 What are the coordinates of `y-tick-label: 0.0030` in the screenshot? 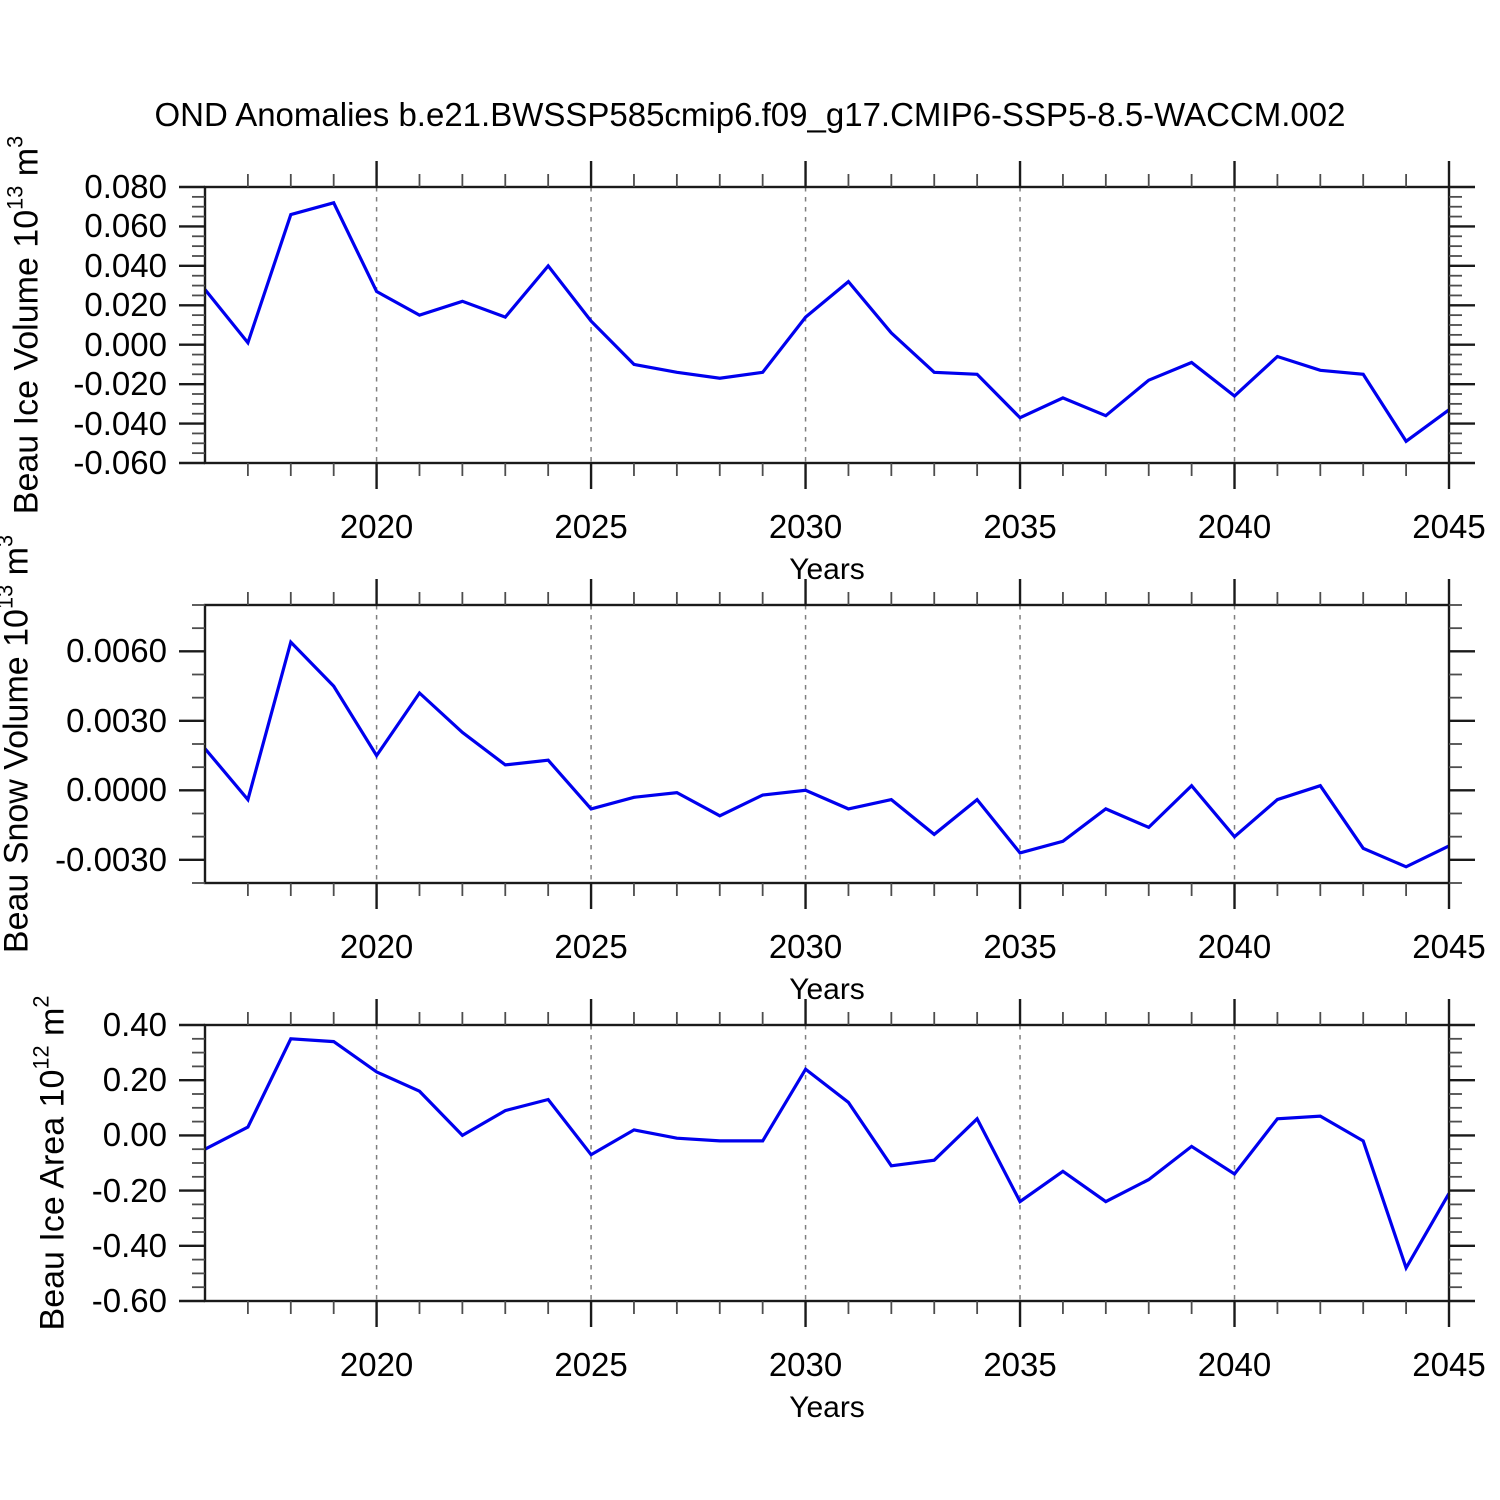 It's located at (116, 720).